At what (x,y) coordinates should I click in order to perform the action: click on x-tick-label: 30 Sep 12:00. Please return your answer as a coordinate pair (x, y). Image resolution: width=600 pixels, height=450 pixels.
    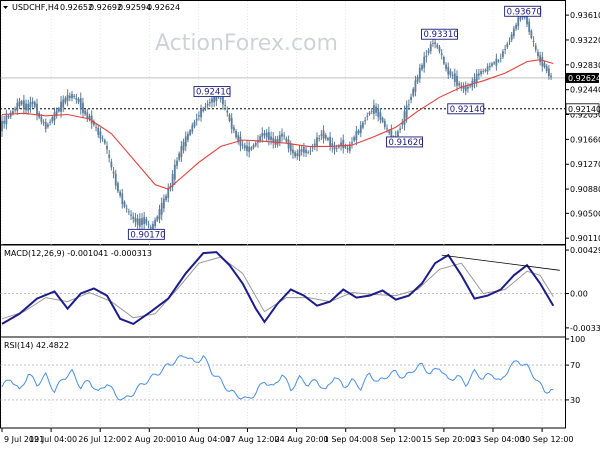
    Looking at the image, I should click on (546, 439).